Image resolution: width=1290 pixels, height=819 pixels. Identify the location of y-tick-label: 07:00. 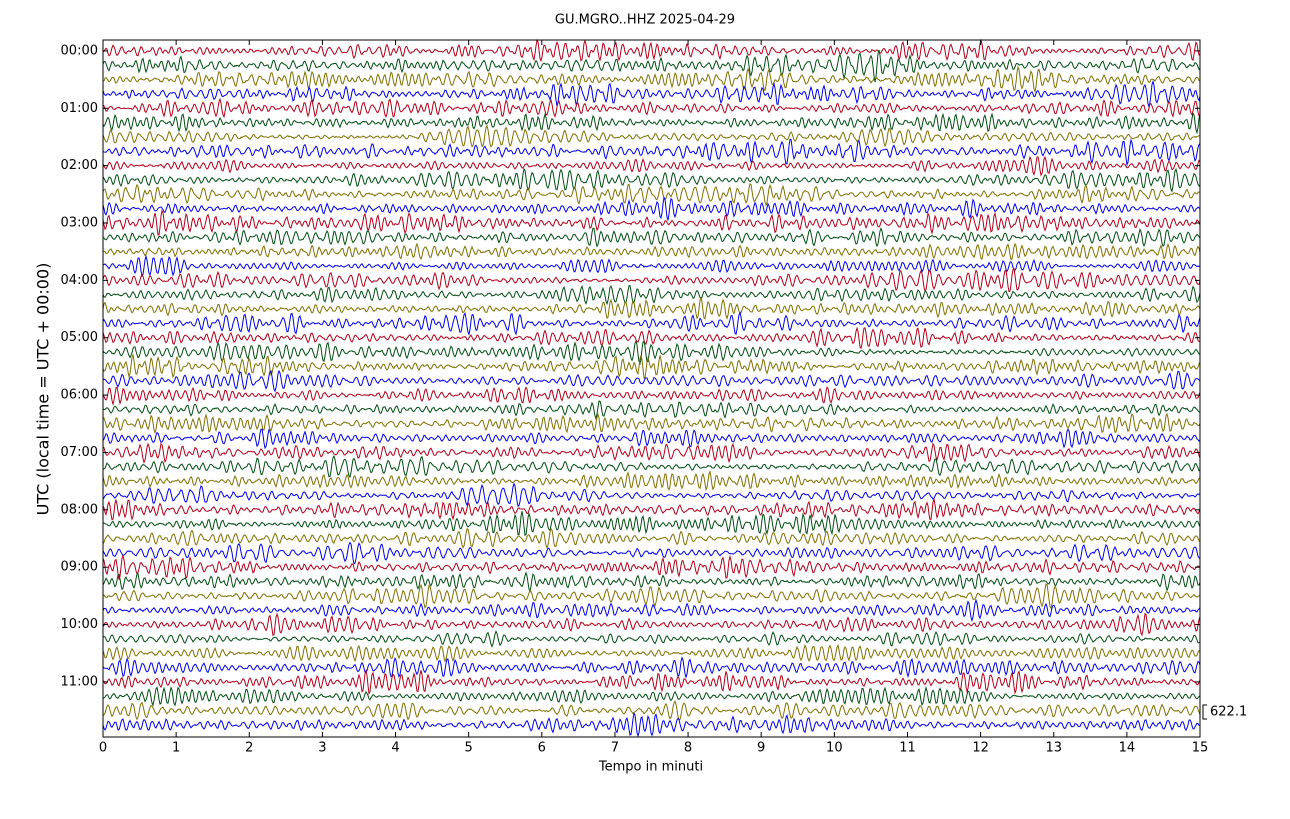
(79, 452).